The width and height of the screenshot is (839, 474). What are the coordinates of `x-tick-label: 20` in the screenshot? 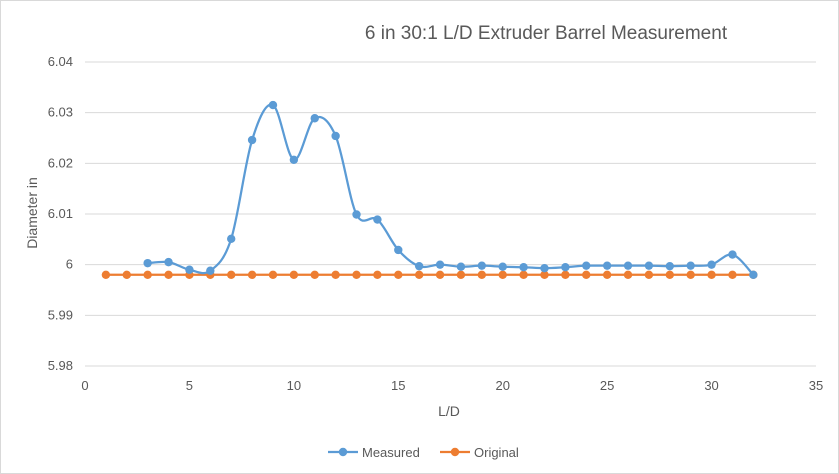 It's located at (502, 385).